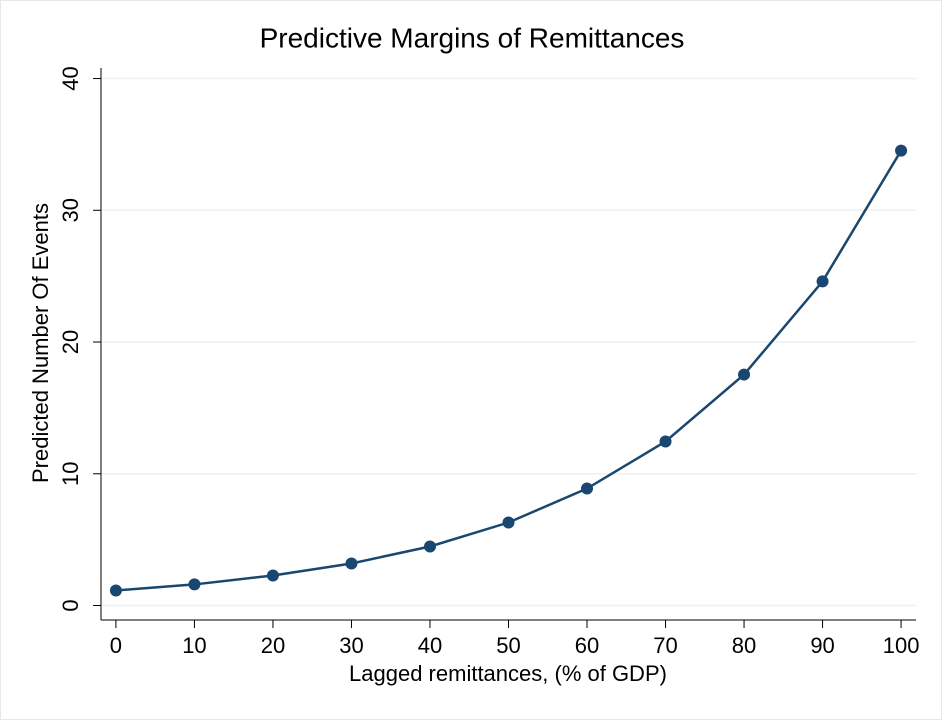 This screenshot has height=720, width=942. I want to click on y-tick-label: 20, so click(70, 342).